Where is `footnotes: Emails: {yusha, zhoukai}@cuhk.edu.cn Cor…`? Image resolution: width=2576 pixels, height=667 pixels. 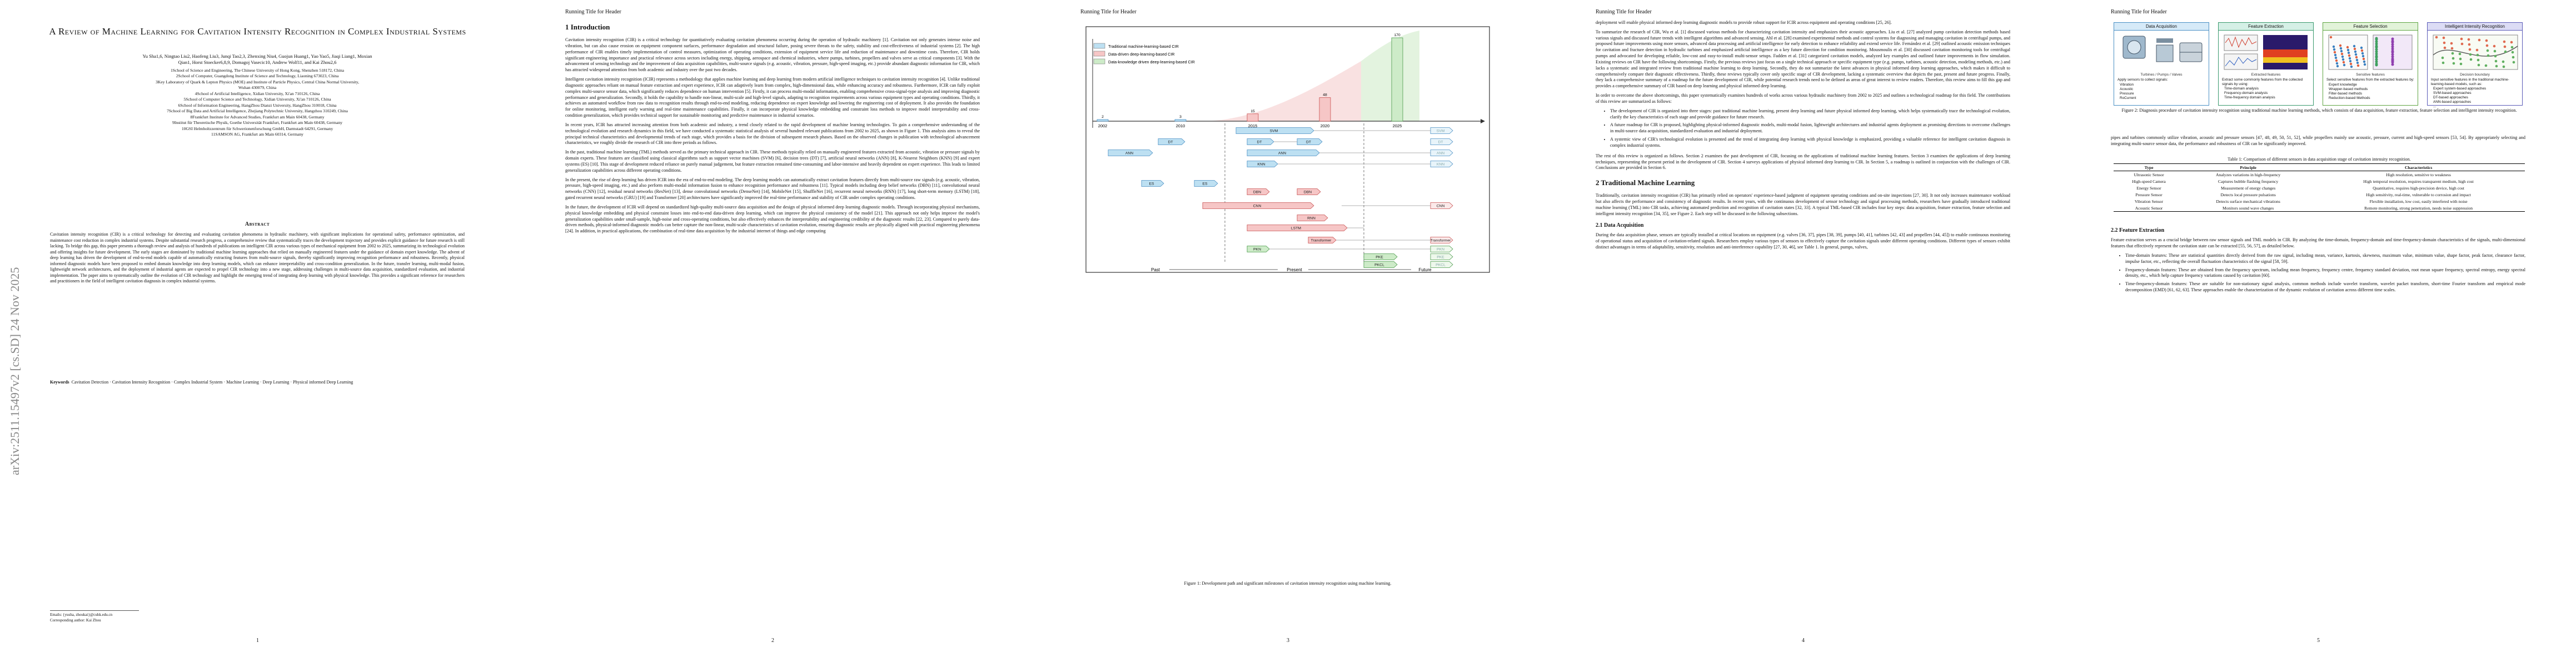 footnotes: Emails: {yusha, zhoukai}@cuhk.edu.cn Cor… is located at coordinates (257, 616).